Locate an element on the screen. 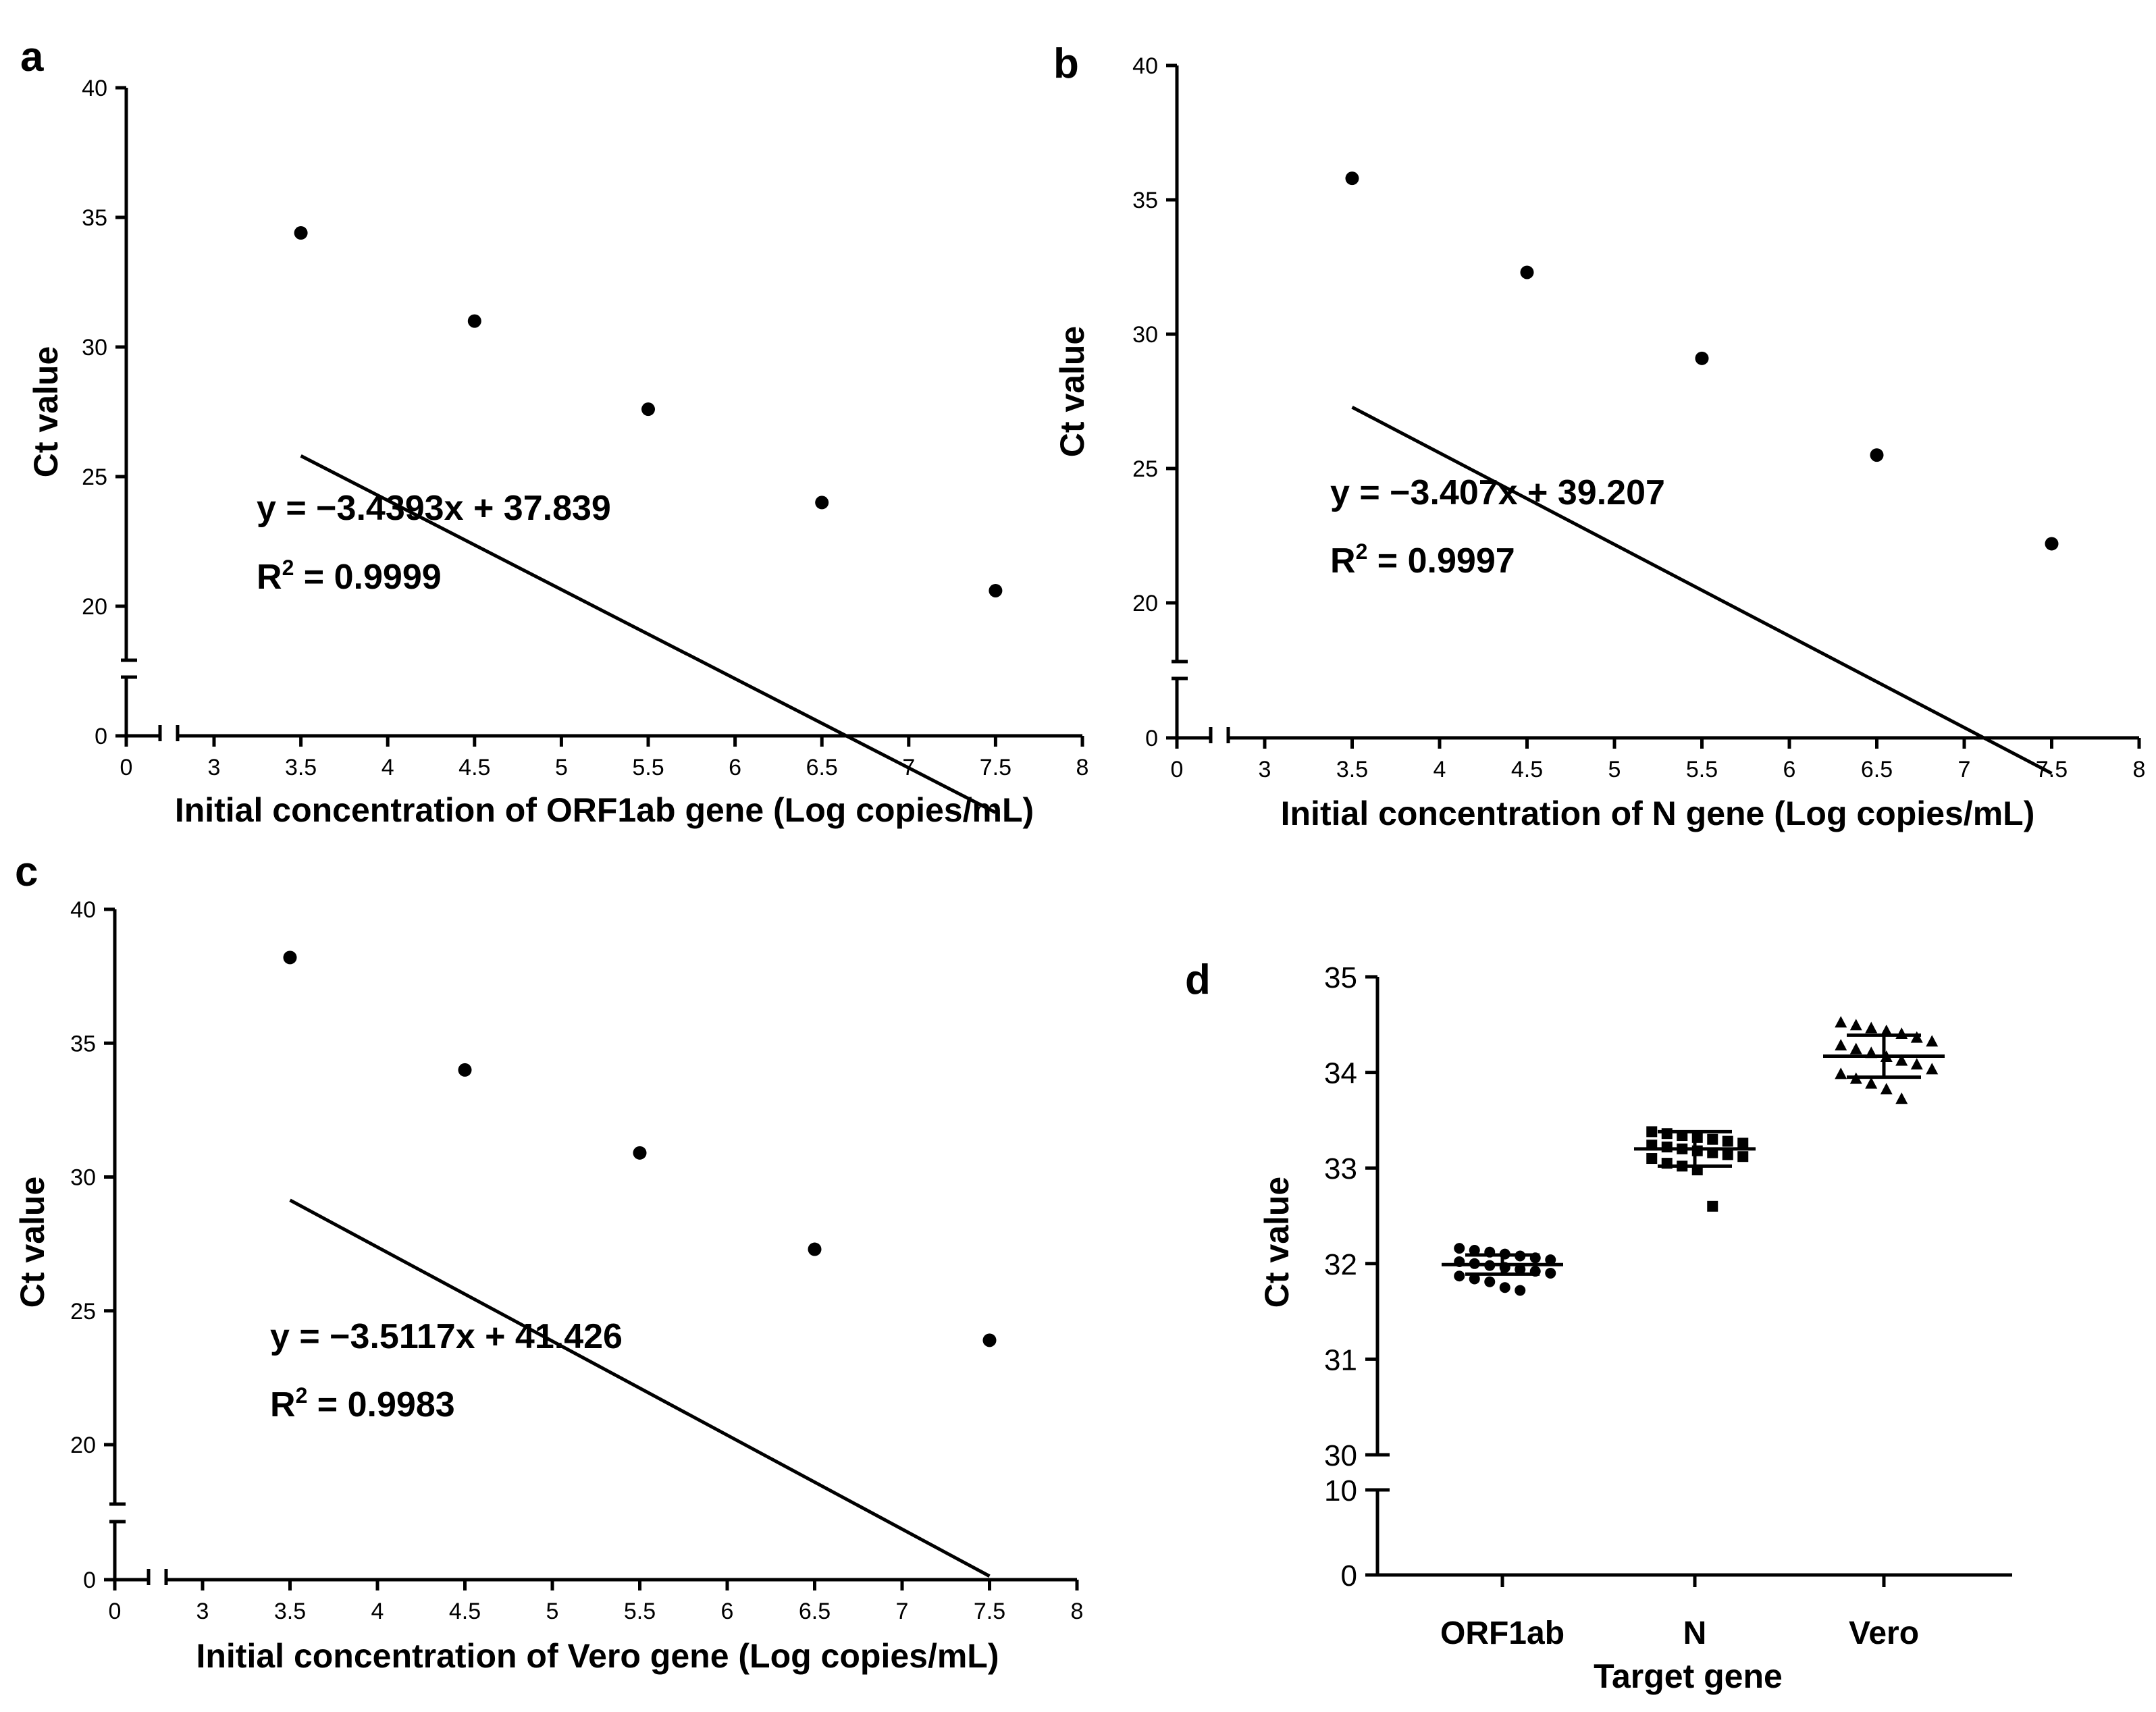  r-squared-number: = 0.9983 is located at coordinates (381, 1404).